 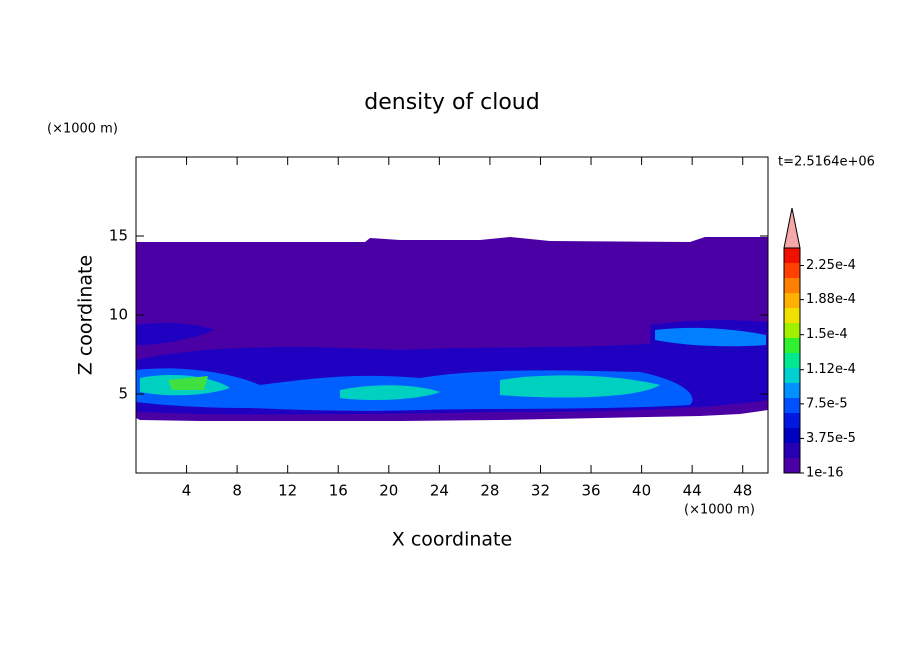 What do you see at coordinates (742, 491) in the screenshot?
I see `x-tick-label: 48` at bounding box center [742, 491].